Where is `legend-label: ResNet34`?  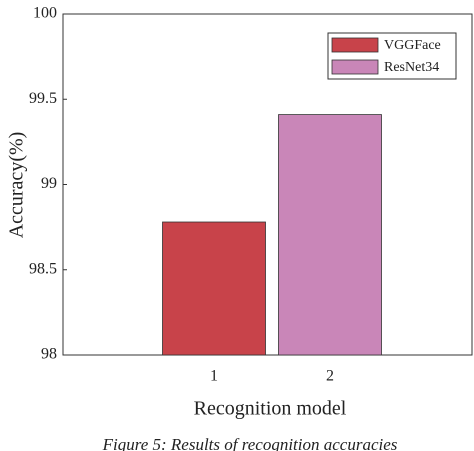 legend-label: ResNet34 is located at coordinates (411, 67).